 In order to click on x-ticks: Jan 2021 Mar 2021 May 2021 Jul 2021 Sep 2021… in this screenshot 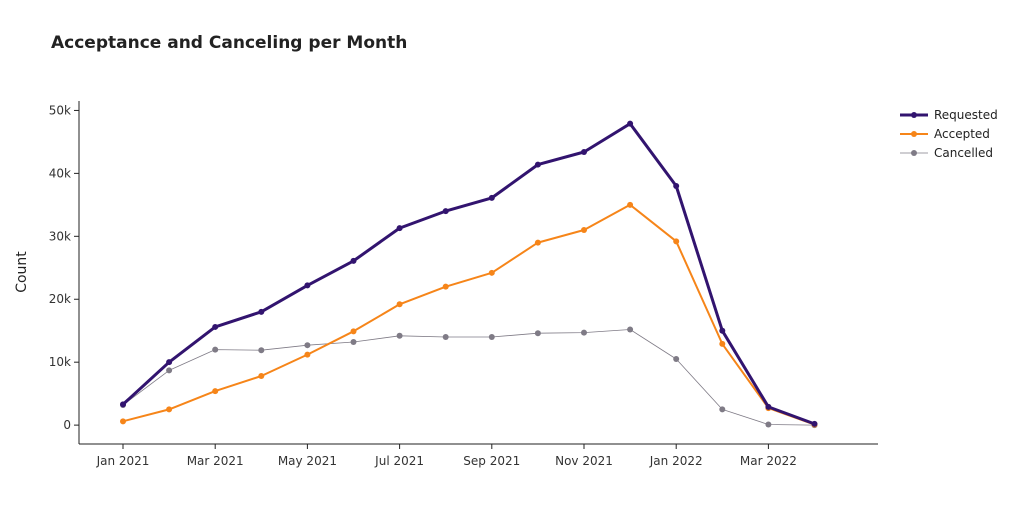, I will do `click(446, 456)`.